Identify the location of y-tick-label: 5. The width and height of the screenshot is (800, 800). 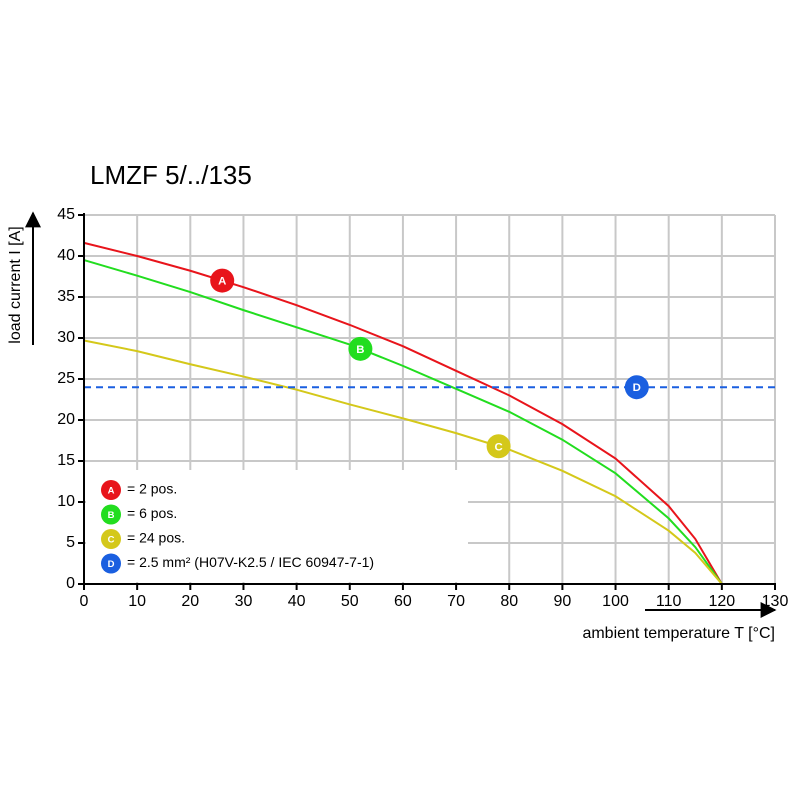
(70, 542).